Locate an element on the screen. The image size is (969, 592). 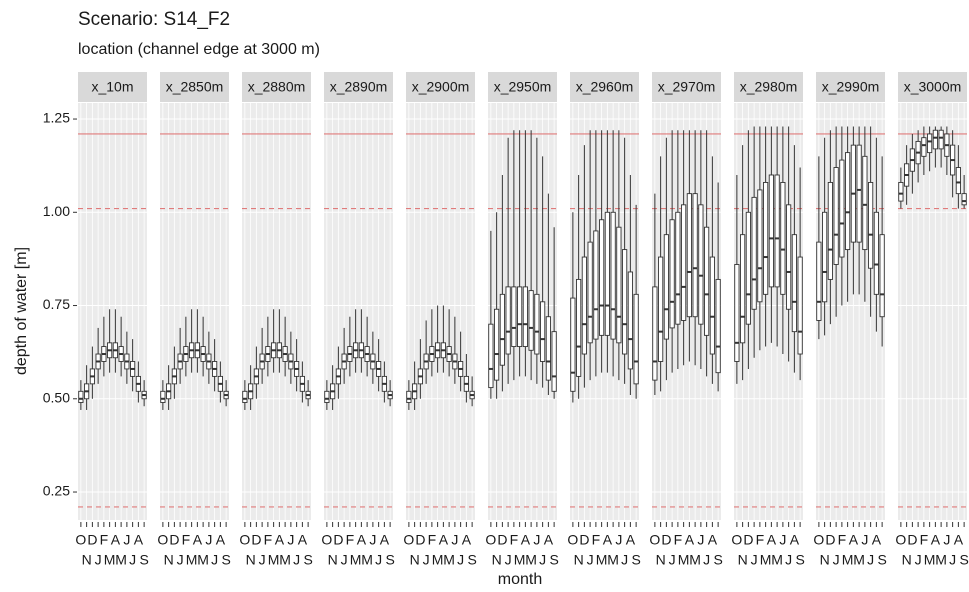
y-tick-label: 1.00 is located at coordinates (56, 211).